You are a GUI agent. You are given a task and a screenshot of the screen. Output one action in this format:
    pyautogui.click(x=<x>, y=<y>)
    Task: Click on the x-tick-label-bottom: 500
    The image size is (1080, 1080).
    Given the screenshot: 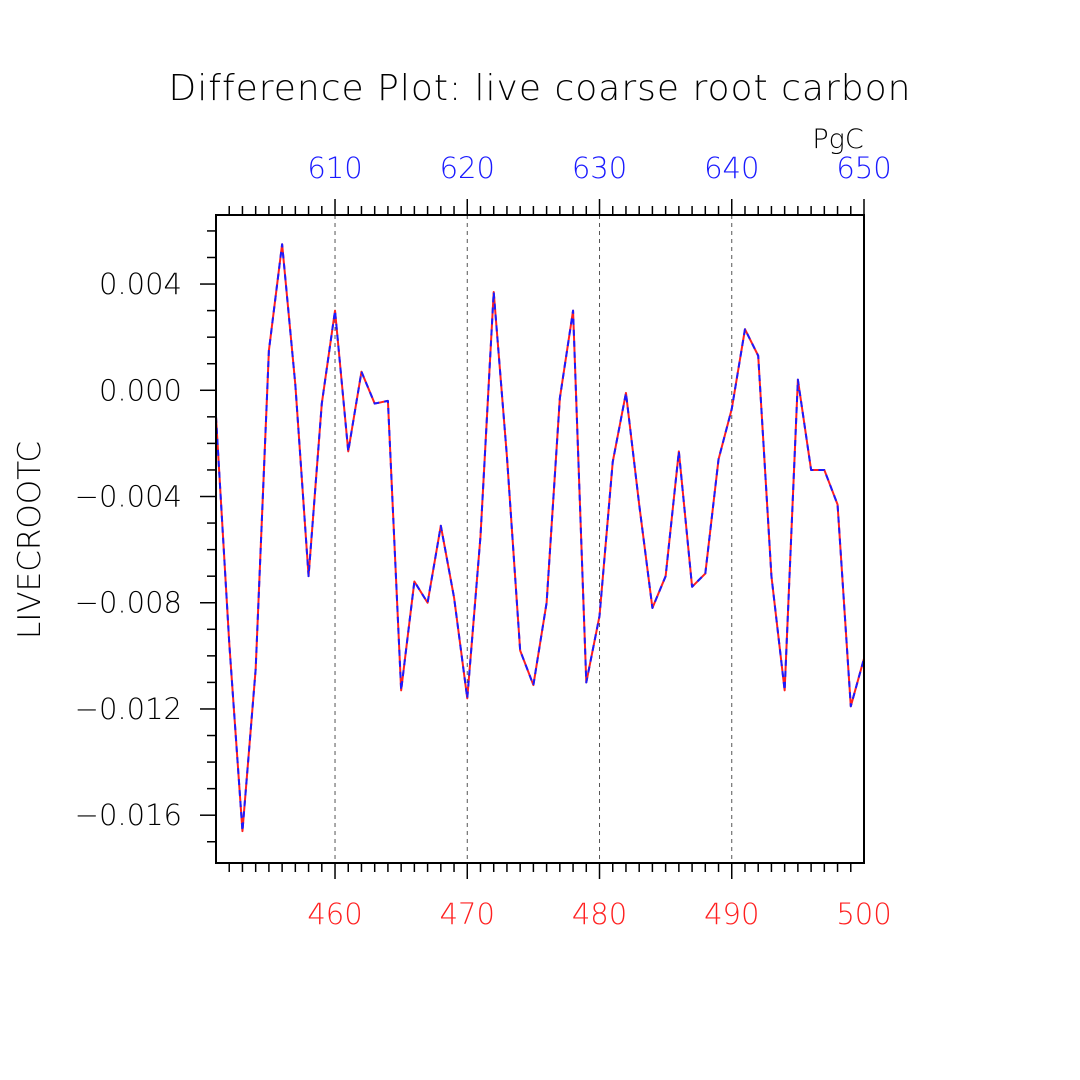 What is the action you would take?
    pyautogui.click(x=863, y=914)
    